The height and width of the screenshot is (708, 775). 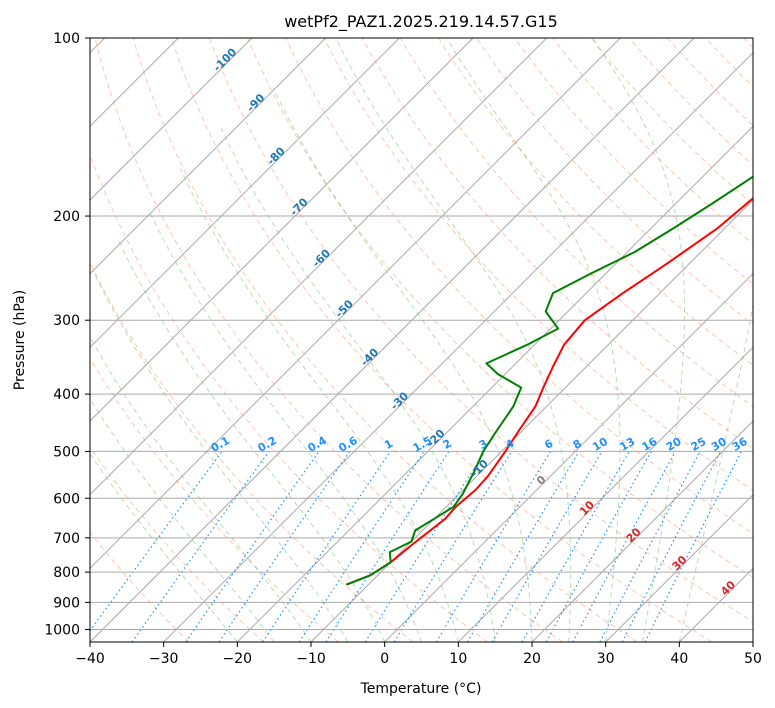 I want to click on x-axis: −40 −30 −20 −10 0 10 20 30 40 50, so click(x=418, y=654).